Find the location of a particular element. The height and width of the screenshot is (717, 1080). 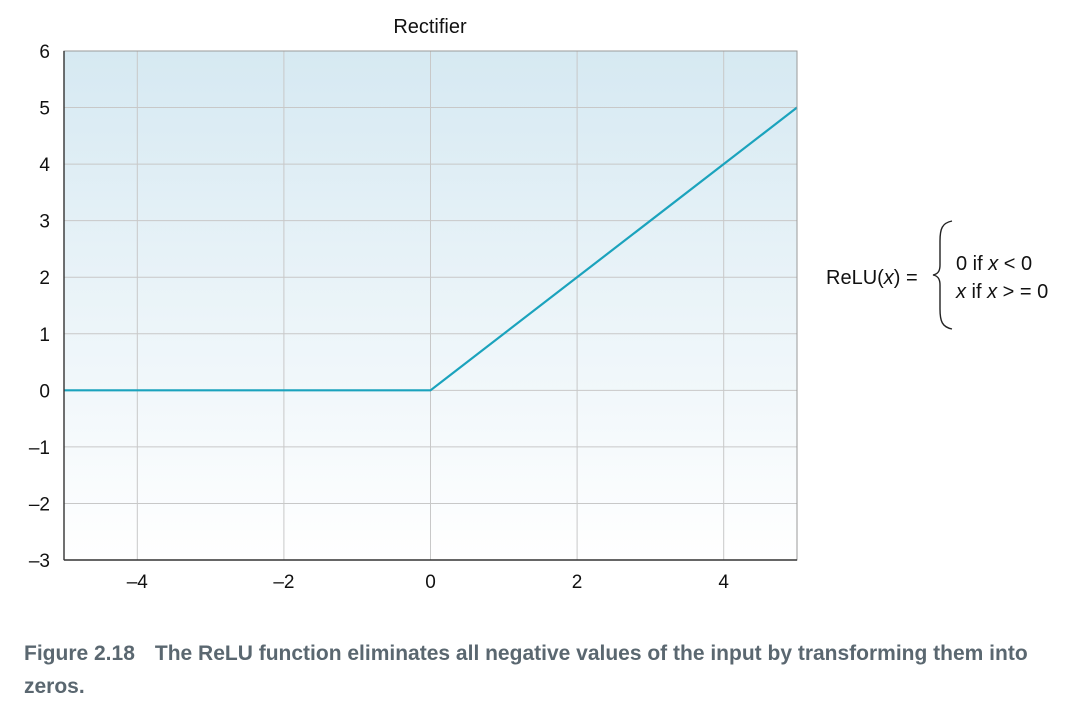

chart-title: Rectifier is located at coordinates (430, 27).